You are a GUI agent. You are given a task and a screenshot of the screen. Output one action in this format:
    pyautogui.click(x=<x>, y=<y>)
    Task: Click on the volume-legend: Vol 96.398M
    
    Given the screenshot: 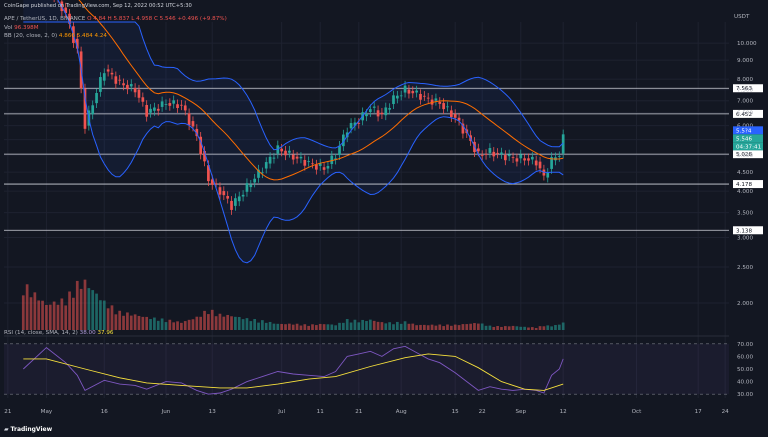 What is the action you would take?
    pyautogui.click(x=21, y=28)
    